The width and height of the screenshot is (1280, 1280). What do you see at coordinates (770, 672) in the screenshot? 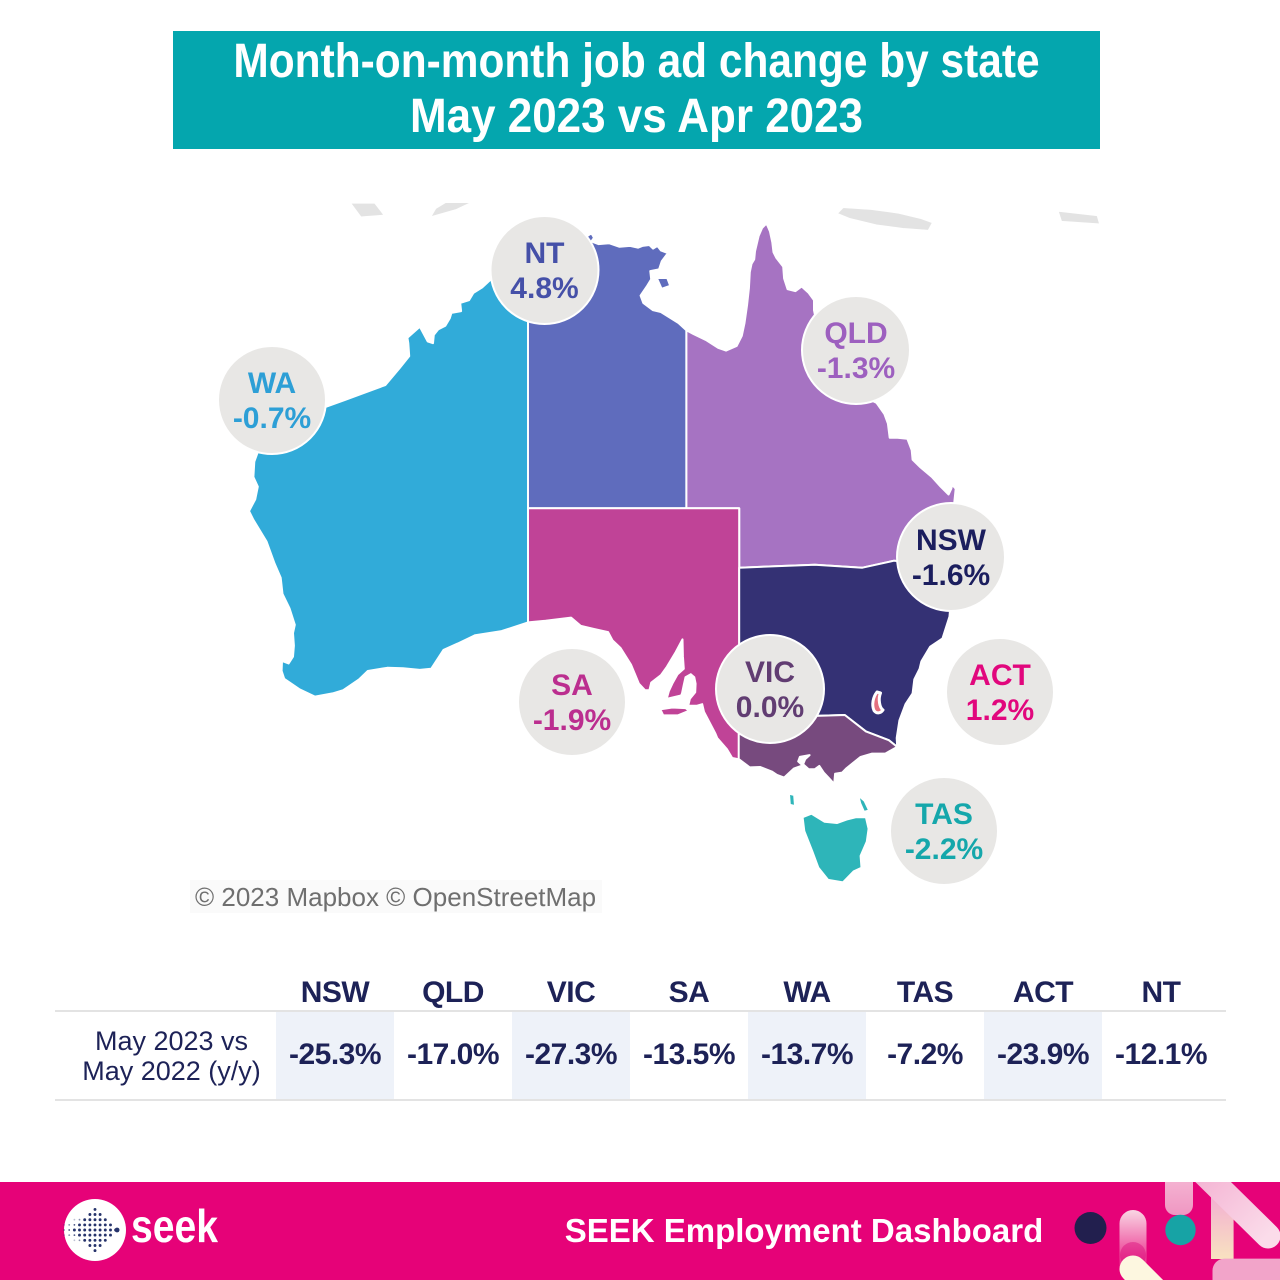
I see `svg-text: VIC` at bounding box center [770, 672].